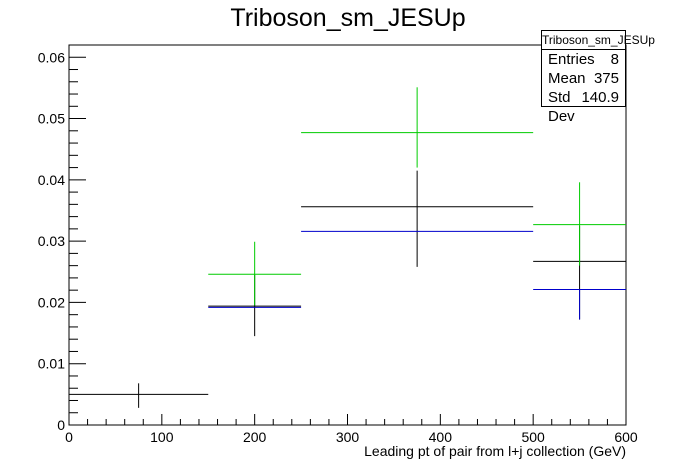 Image resolution: width=696 pixels, height=472 pixels. What do you see at coordinates (417, 275) in the screenshot?
I see `series-group` at bounding box center [417, 275].